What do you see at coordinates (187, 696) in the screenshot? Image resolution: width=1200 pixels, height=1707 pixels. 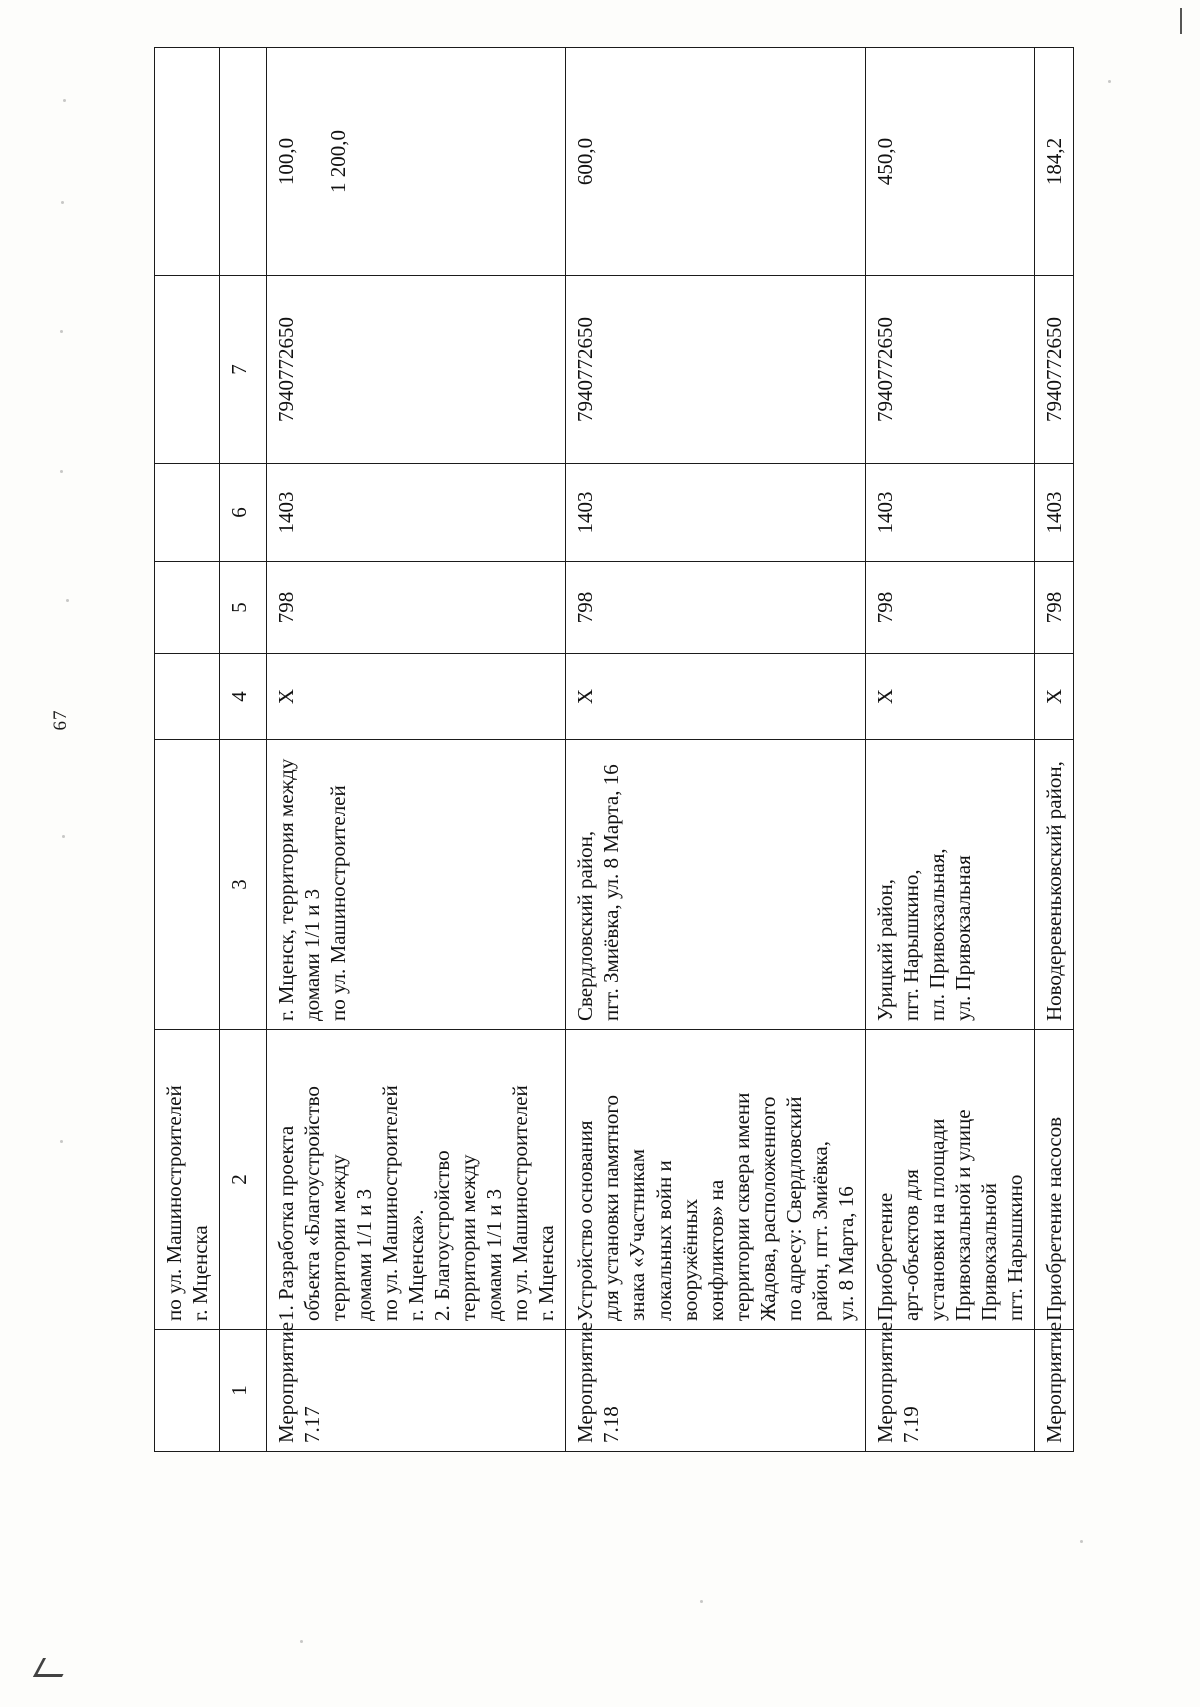 I see `cell-col3` at bounding box center [187, 696].